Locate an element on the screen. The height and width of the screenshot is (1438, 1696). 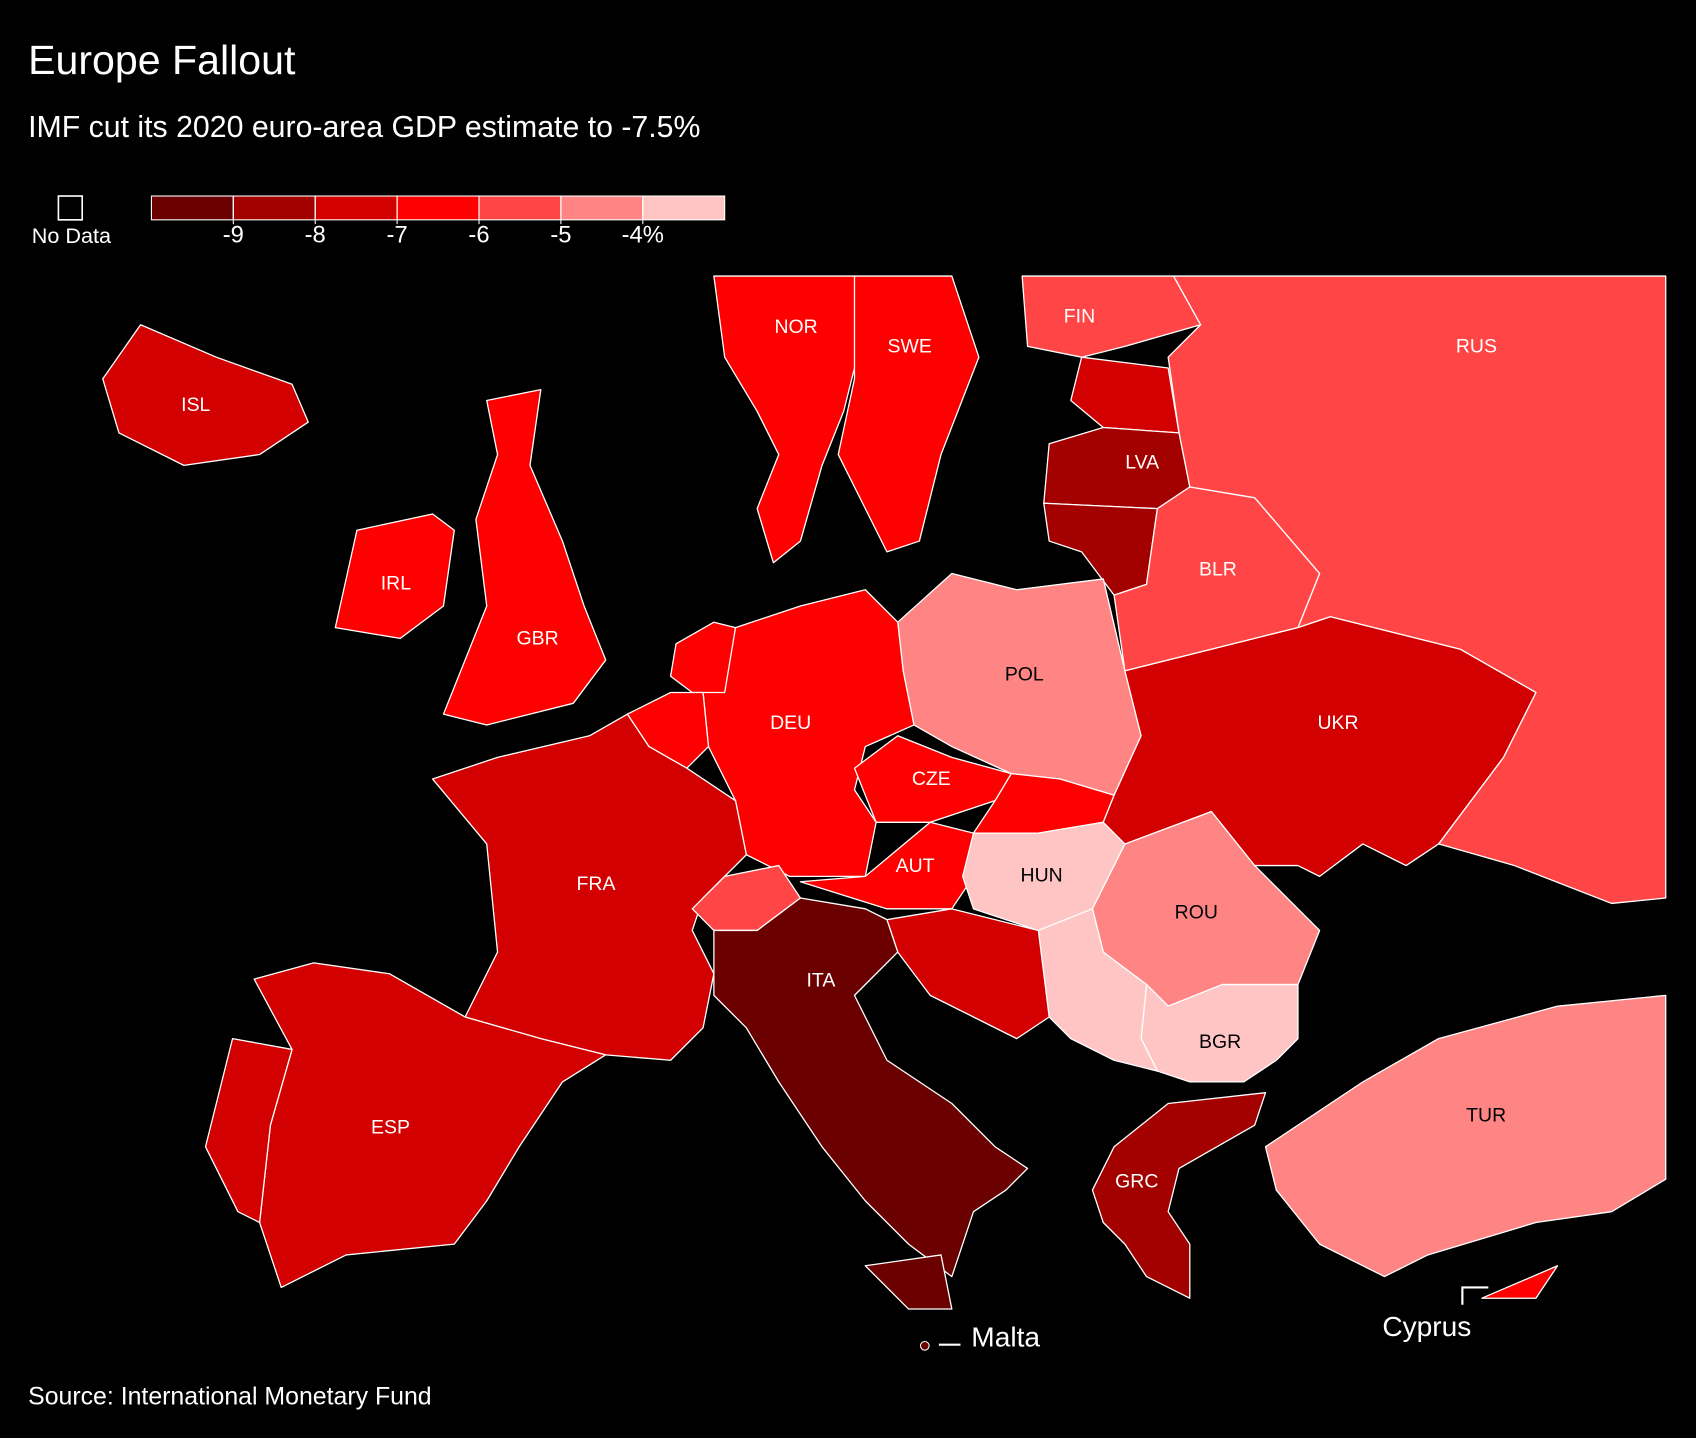
malta-label: Malta is located at coordinates (1005, 1337).